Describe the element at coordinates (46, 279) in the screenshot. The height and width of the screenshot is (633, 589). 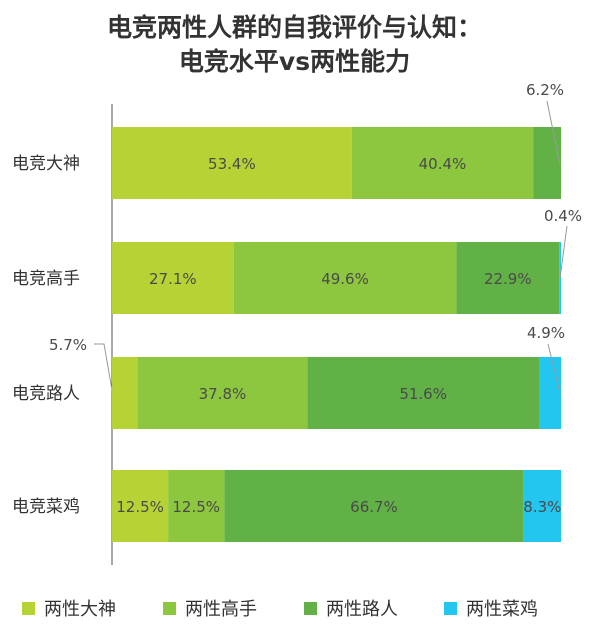
I see `category-label-2: 电竞高手` at that location.